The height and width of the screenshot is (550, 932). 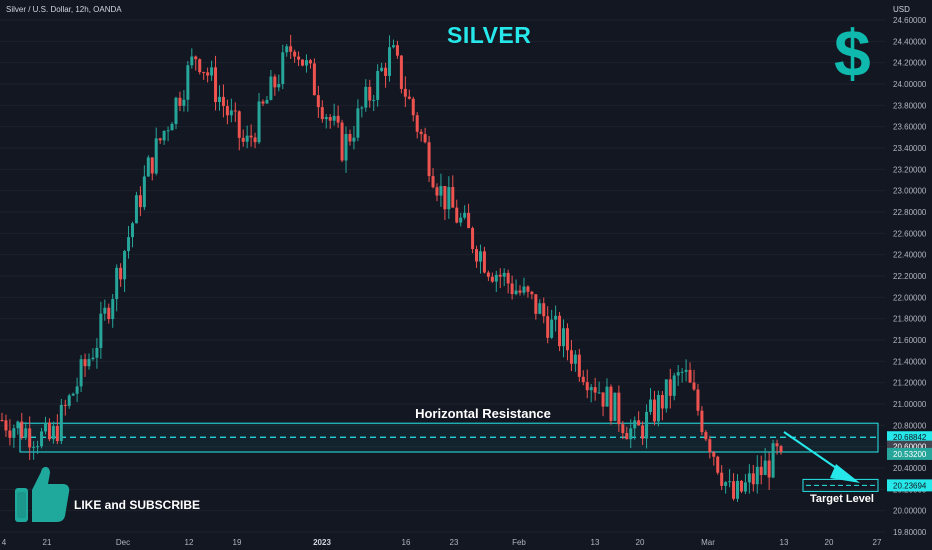 I want to click on x-tick-label: 4, so click(x=4, y=542).